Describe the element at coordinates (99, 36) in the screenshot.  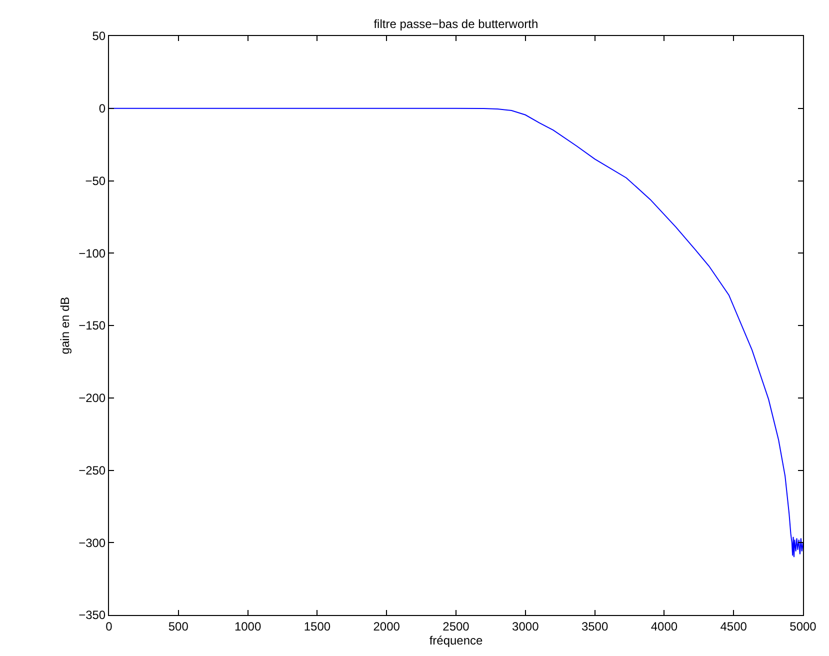
I see `y-tick-label: 50` at that location.